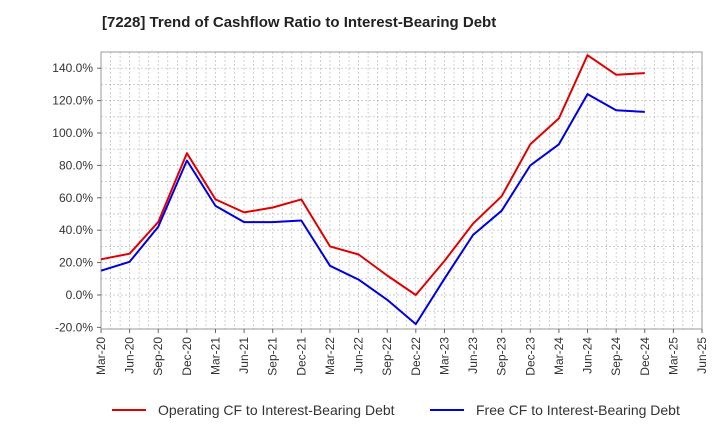 Image resolution: width=720 pixels, height=440 pixels. I want to click on legend-item-operating-cf: Operating CF to Interest-Bearing Debt, so click(253, 410).